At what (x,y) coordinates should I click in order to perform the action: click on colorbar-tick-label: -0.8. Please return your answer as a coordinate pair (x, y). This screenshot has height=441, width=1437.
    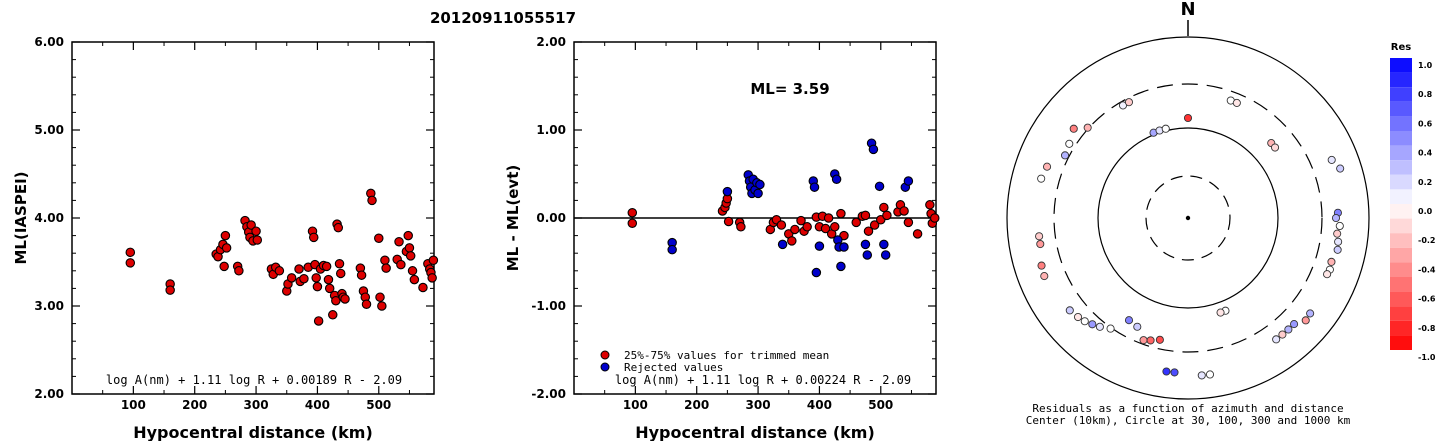
    Looking at the image, I should click on (1427, 328).